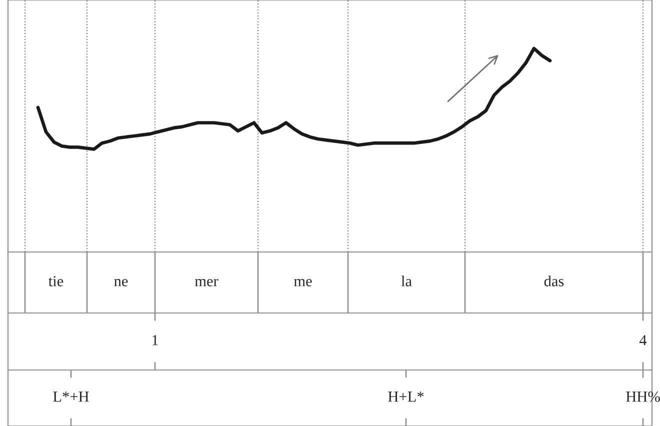 This screenshot has height=426, width=660. Describe the element at coordinates (554, 281) in the screenshot. I see `text: das` at that location.